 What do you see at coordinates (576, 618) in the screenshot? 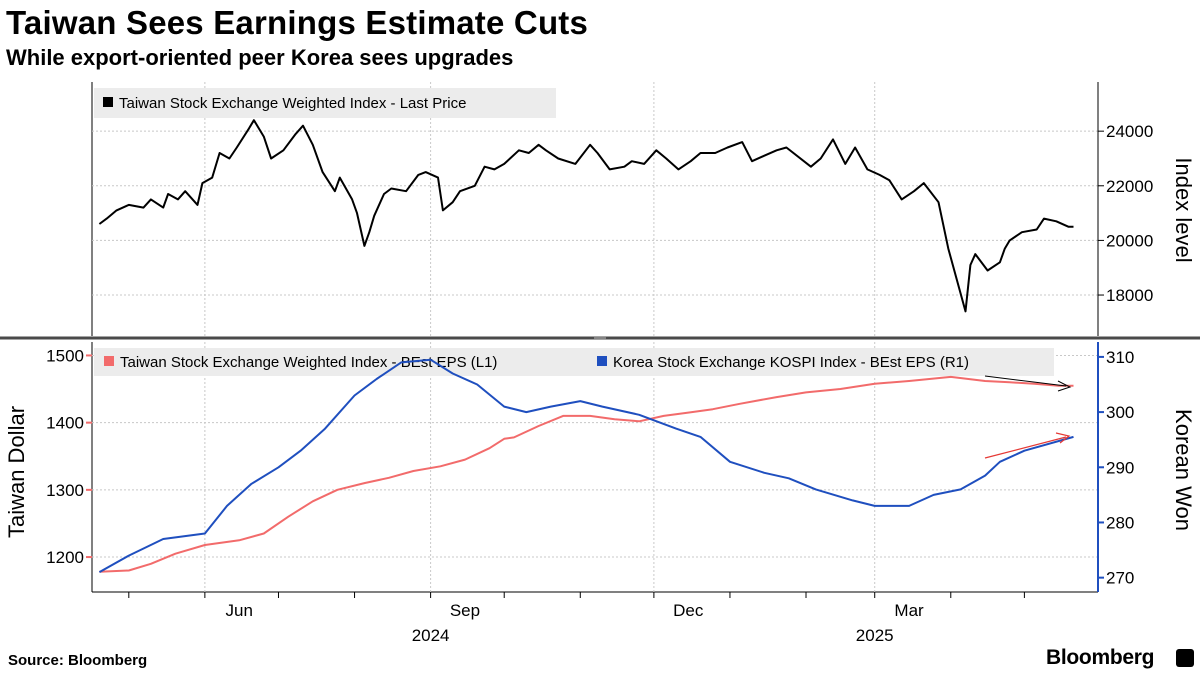
I see `x-ticks: Jun Sep Dec Mar 2024 2025` at bounding box center [576, 618].